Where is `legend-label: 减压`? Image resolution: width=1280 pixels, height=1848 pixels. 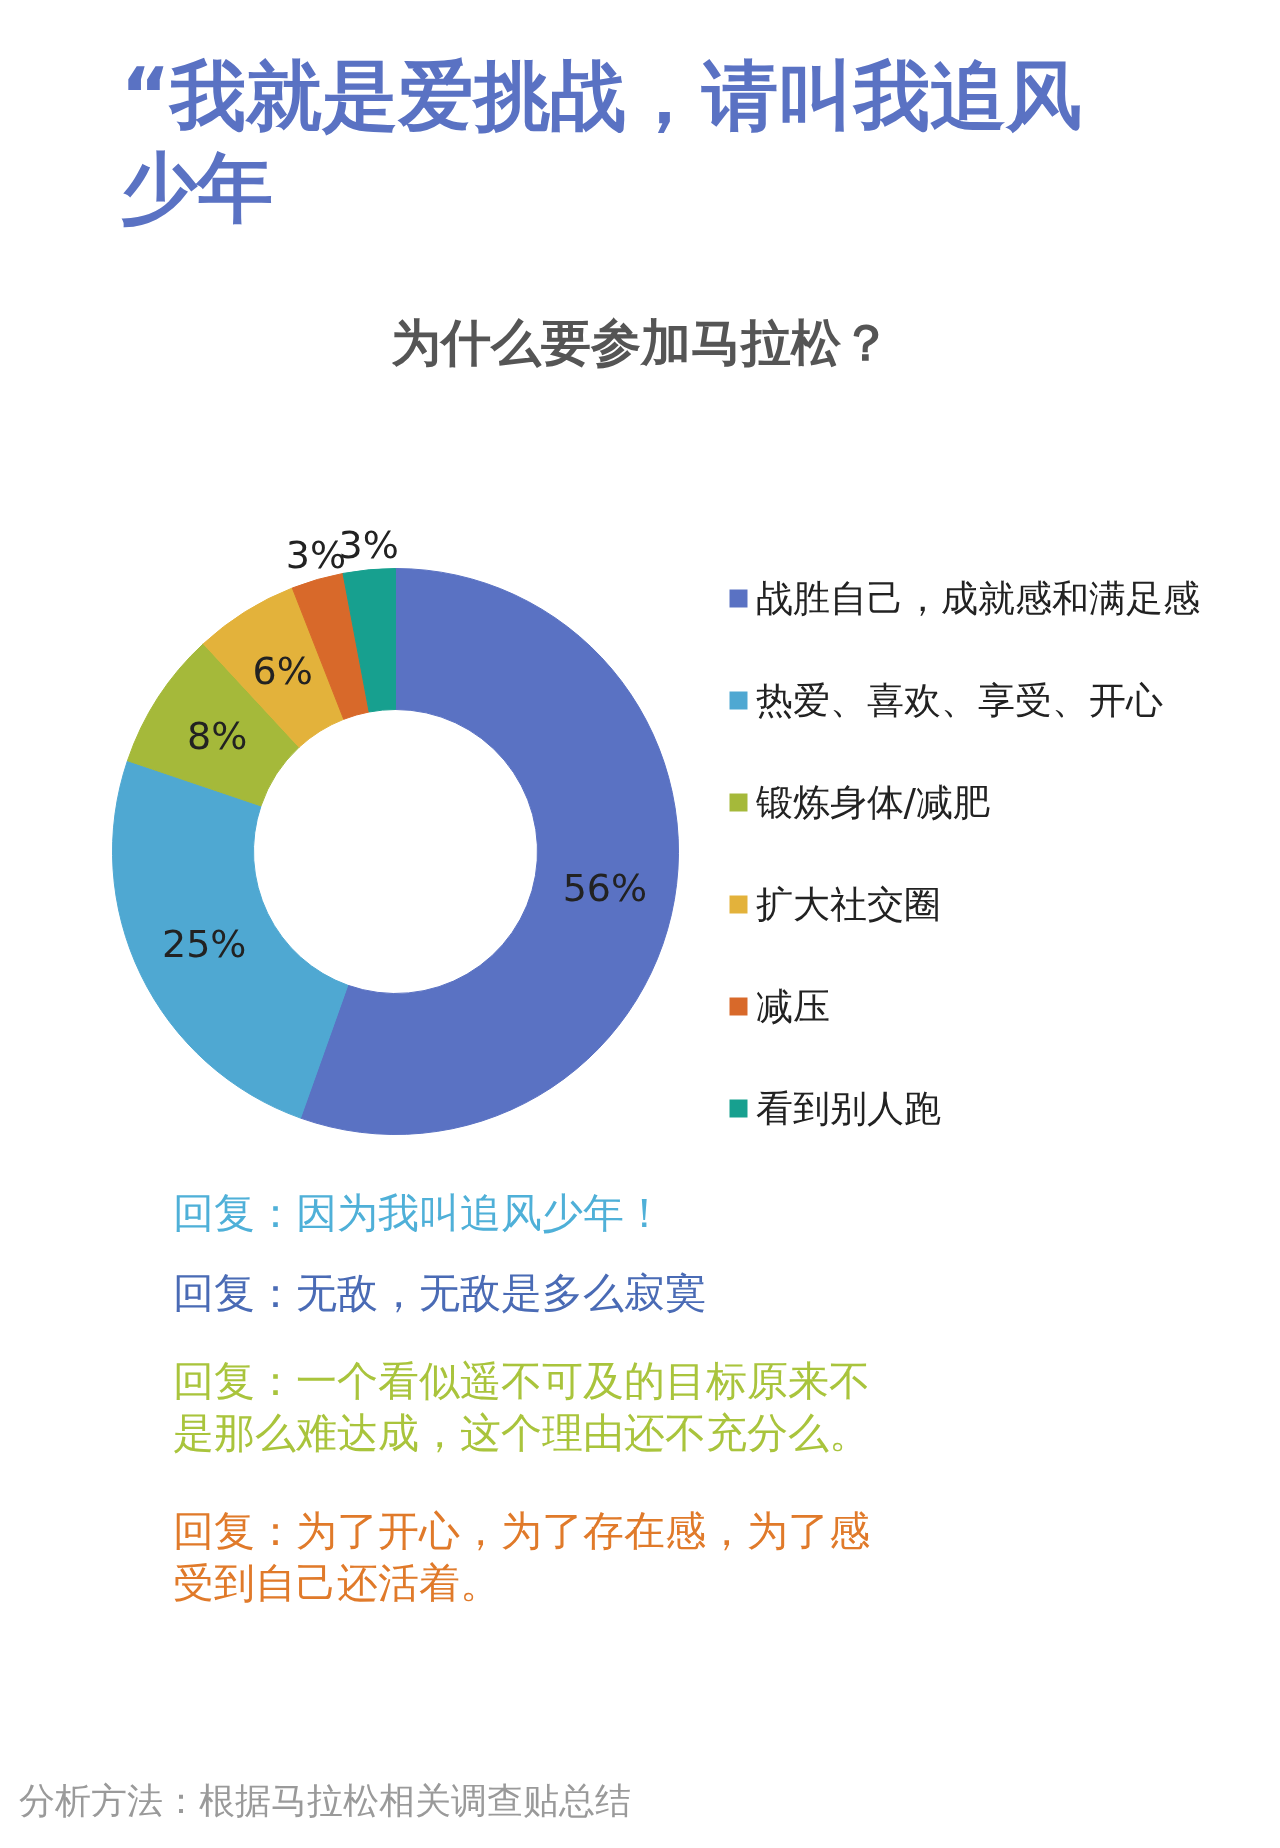
legend-label: 减压 is located at coordinates (792, 1006).